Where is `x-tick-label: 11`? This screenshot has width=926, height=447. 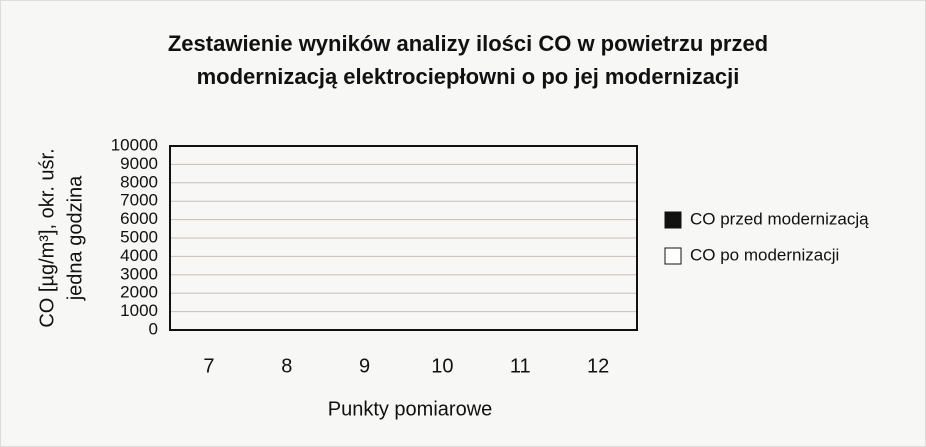 x-tick-label: 11 is located at coordinates (520, 366).